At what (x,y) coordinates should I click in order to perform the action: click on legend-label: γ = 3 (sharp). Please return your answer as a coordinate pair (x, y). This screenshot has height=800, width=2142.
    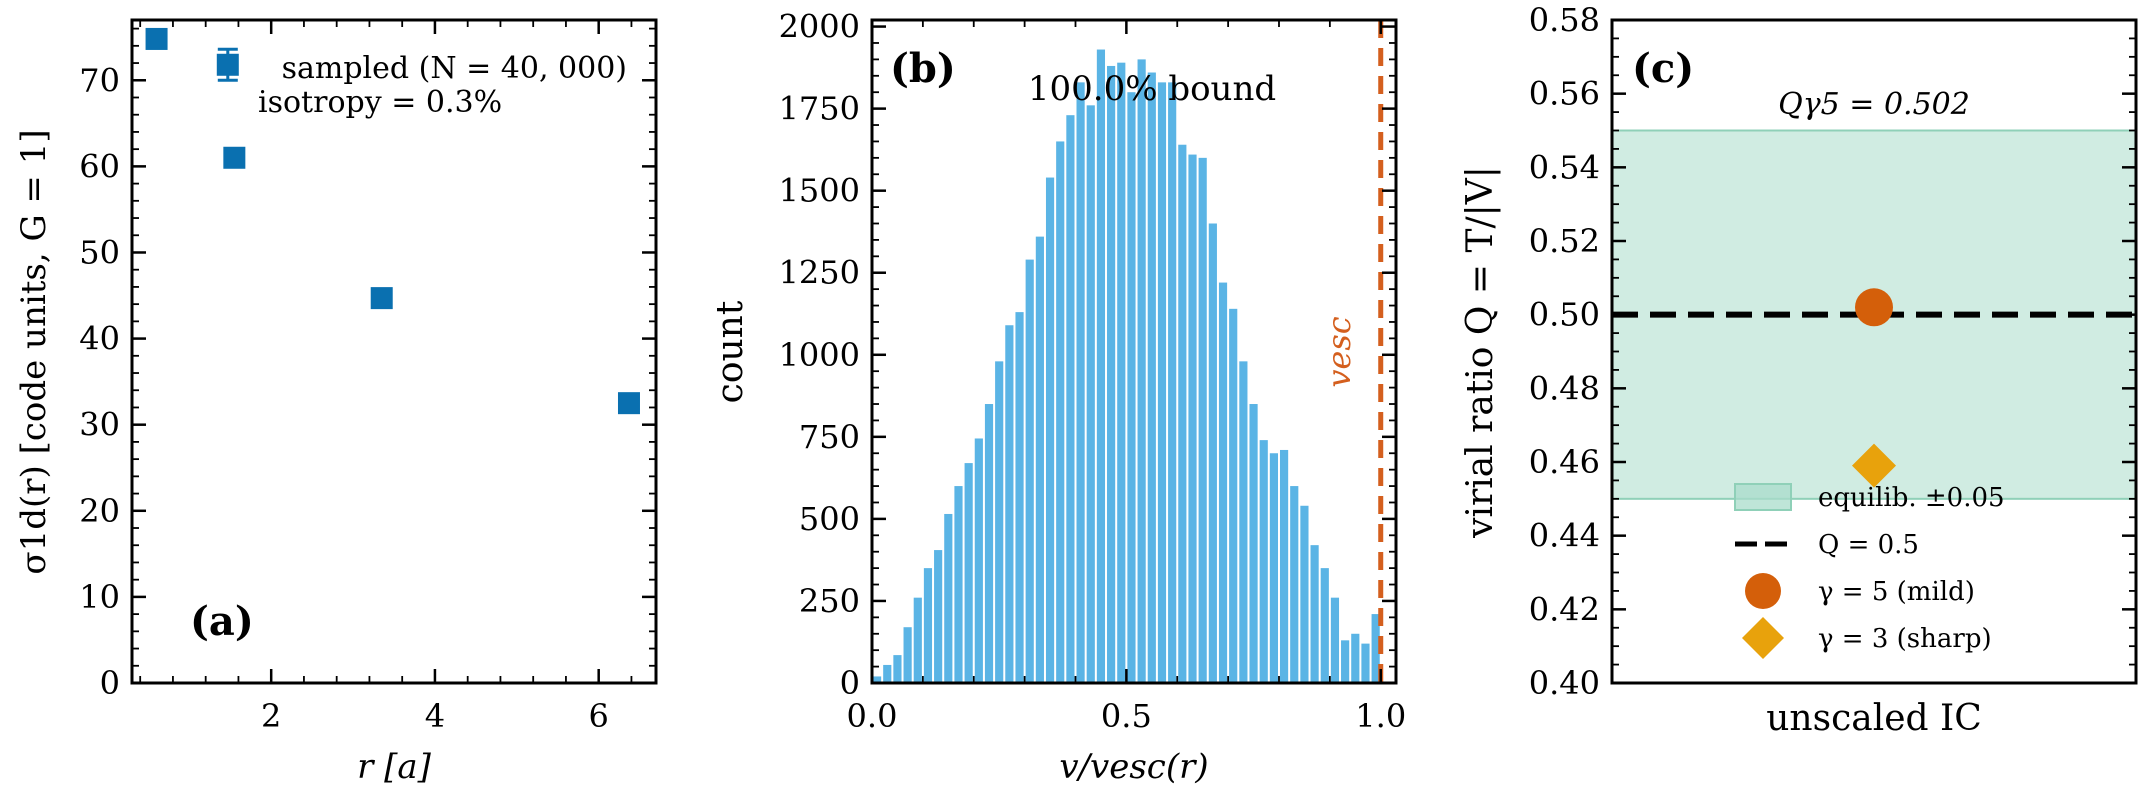
    Looking at the image, I should click on (1905, 639).